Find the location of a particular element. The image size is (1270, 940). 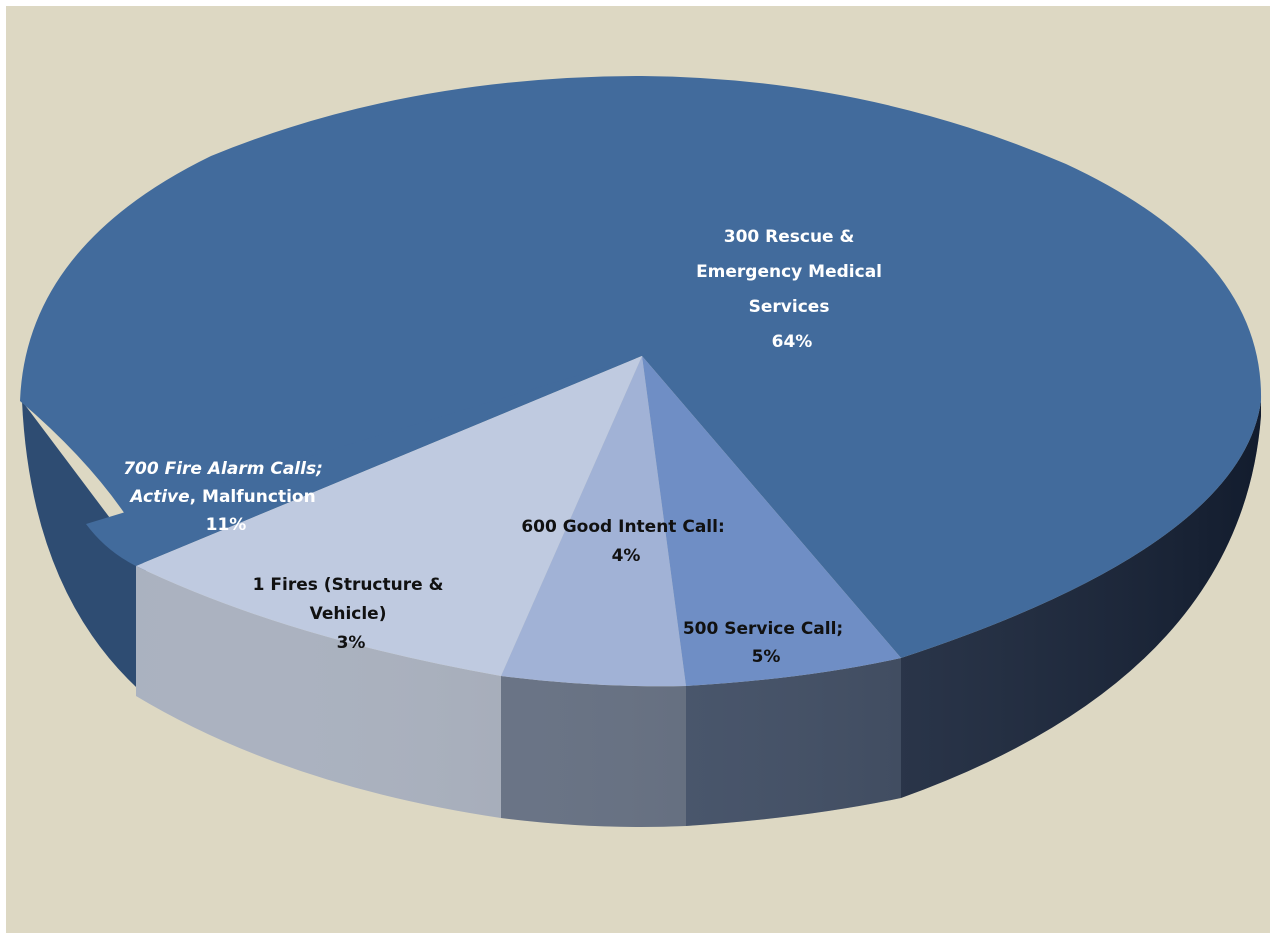

slice-good-intent is located at coordinates (593, 521).